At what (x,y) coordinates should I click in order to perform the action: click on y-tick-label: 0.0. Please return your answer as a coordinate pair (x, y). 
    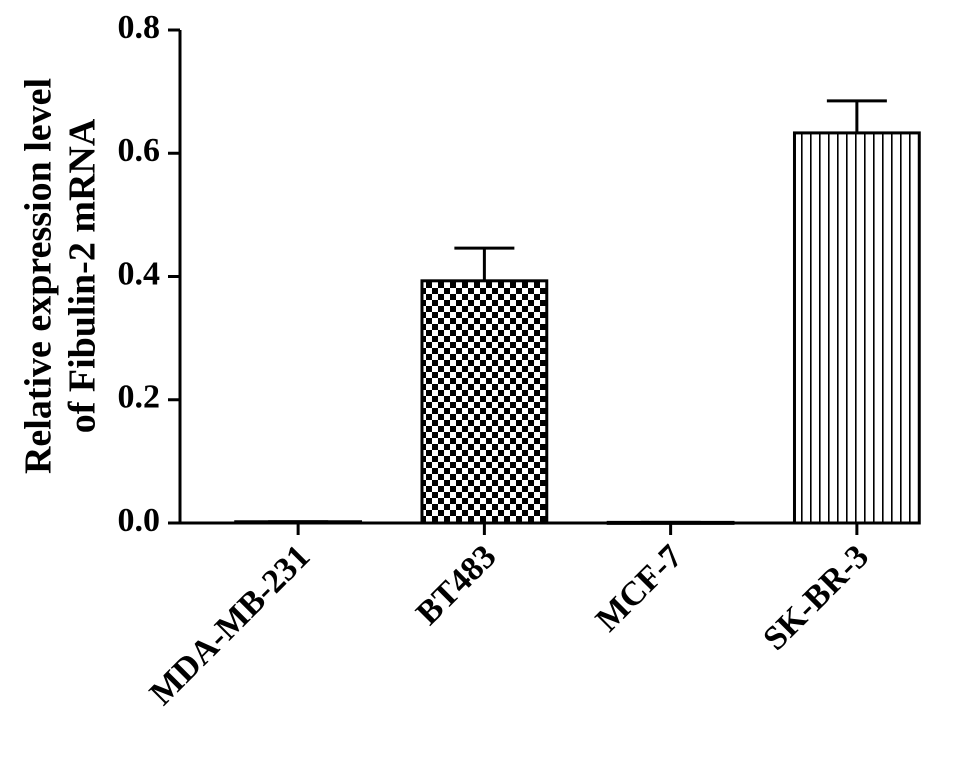
    Looking at the image, I should click on (139, 520).